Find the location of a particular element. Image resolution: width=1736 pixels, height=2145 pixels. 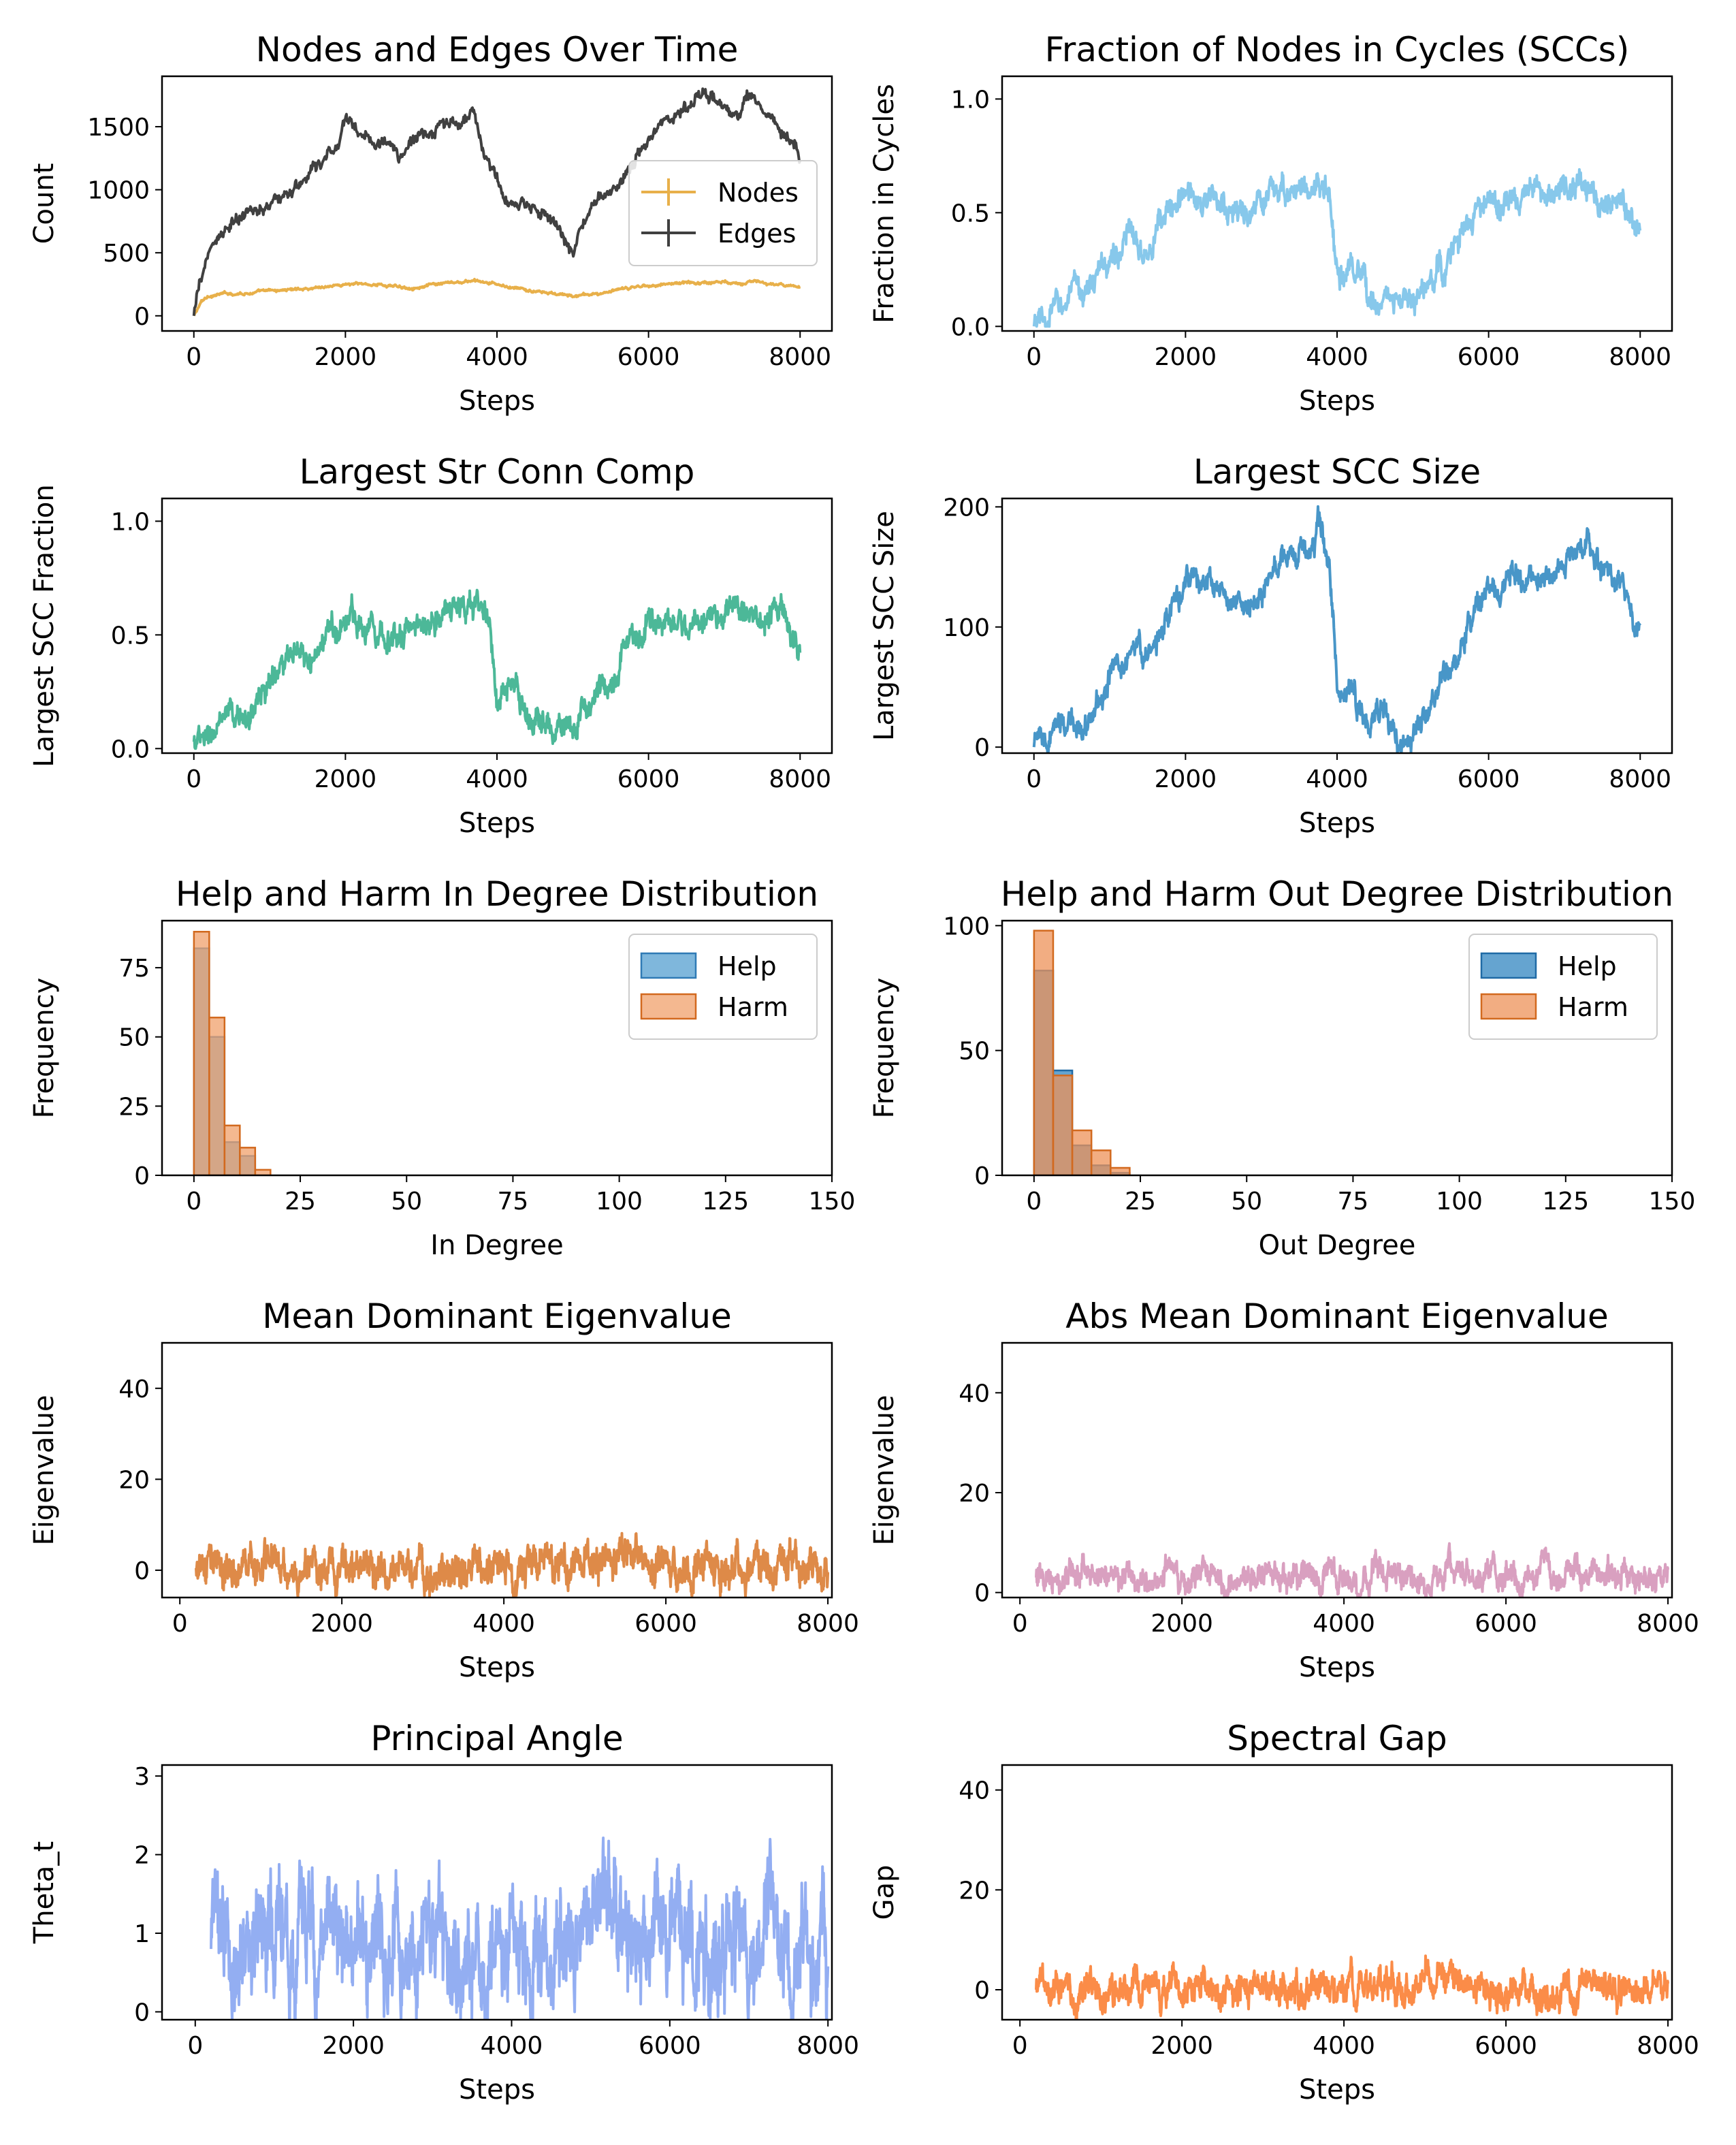

y-tick-label: 500 is located at coordinates (126, 254).